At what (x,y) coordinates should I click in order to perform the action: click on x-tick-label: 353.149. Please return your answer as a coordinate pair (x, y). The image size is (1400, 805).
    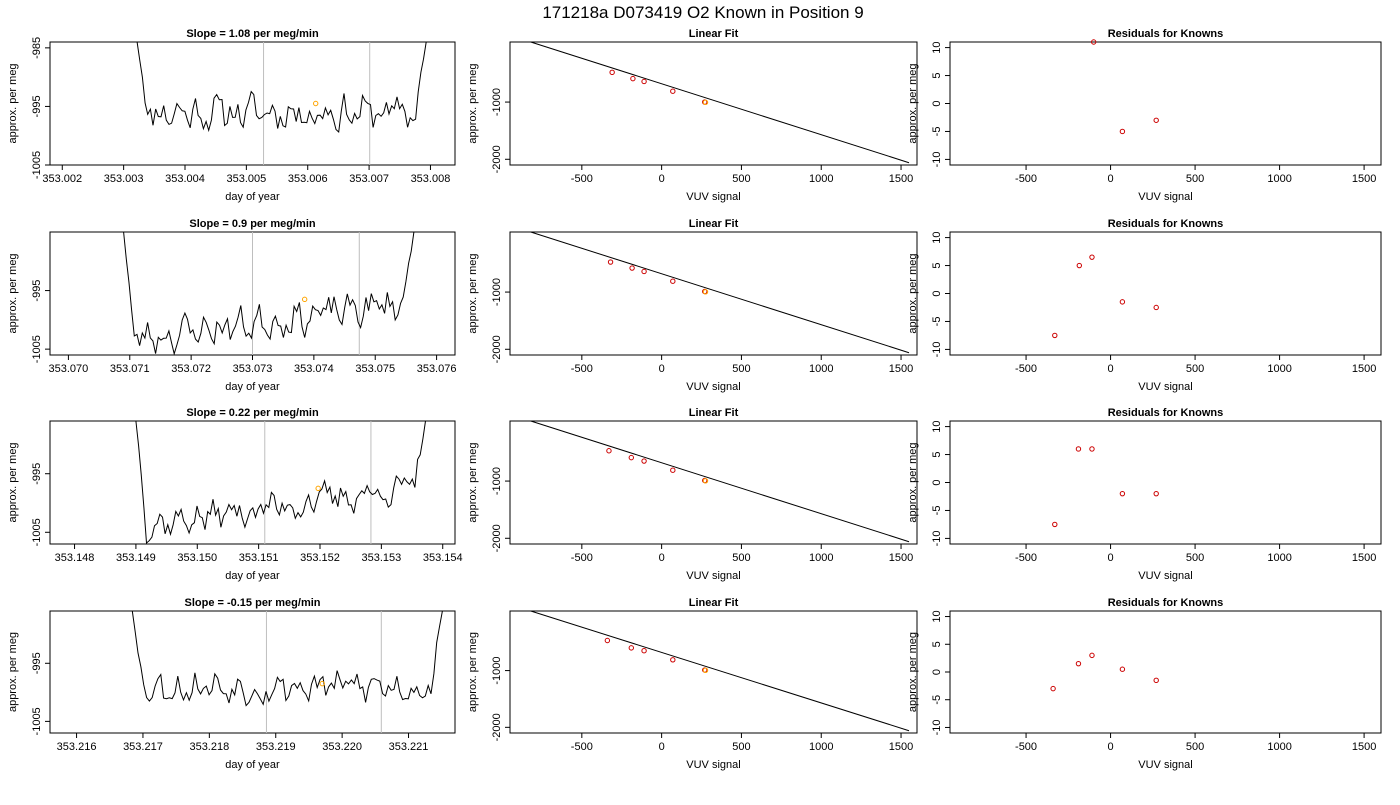
    Looking at the image, I should click on (136, 558).